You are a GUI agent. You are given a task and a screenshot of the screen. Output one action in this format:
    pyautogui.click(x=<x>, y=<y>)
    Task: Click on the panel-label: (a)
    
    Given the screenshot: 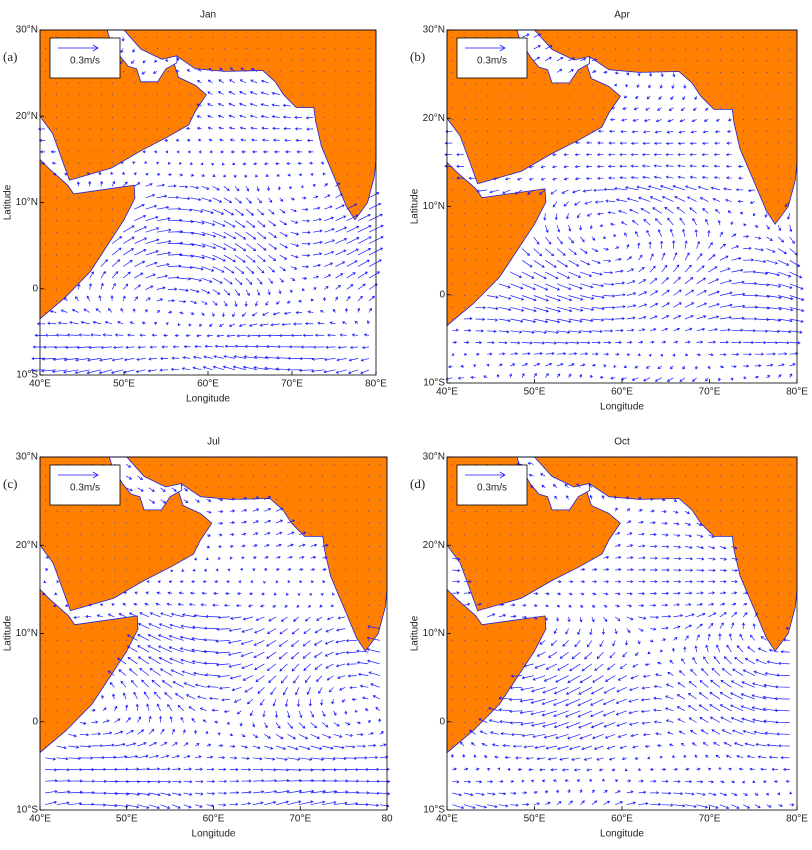 What is the action you would take?
    pyautogui.click(x=10, y=56)
    